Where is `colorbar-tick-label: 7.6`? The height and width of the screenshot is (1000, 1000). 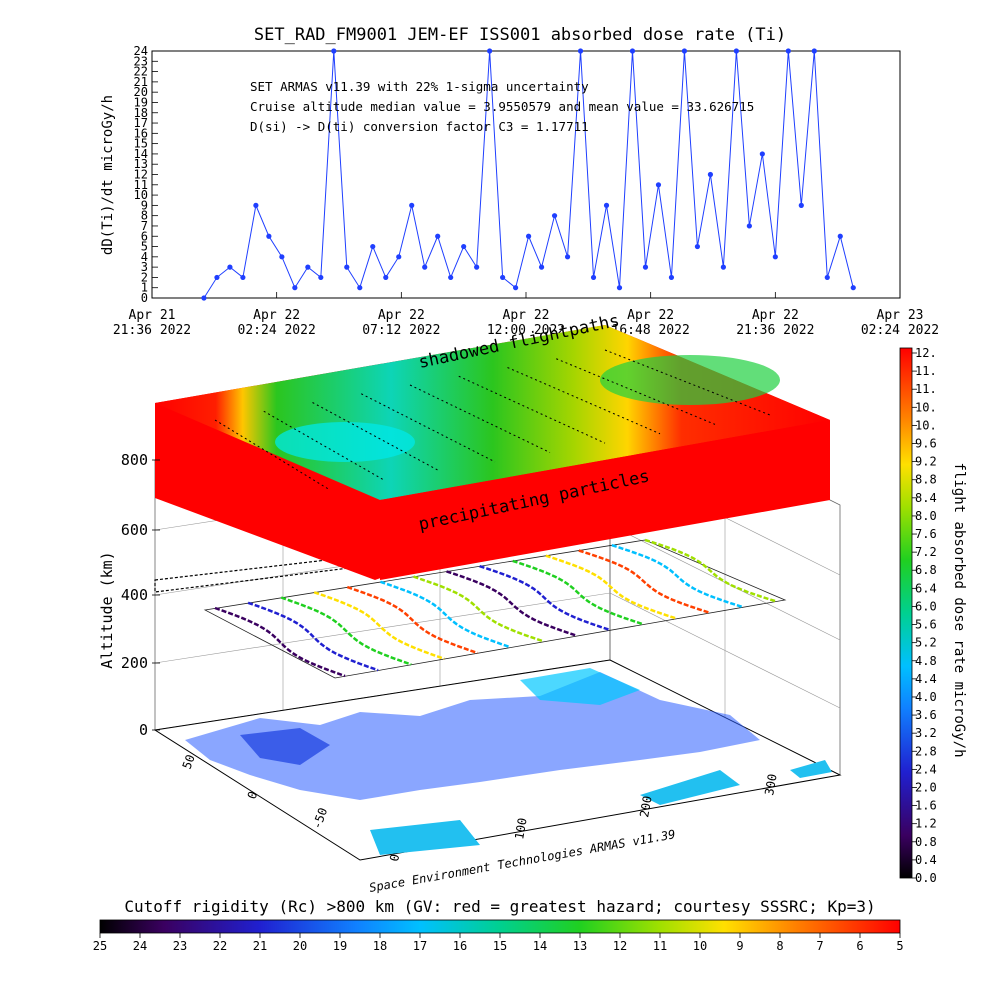 colorbar-tick-label: 7.6 is located at coordinates (926, 534).